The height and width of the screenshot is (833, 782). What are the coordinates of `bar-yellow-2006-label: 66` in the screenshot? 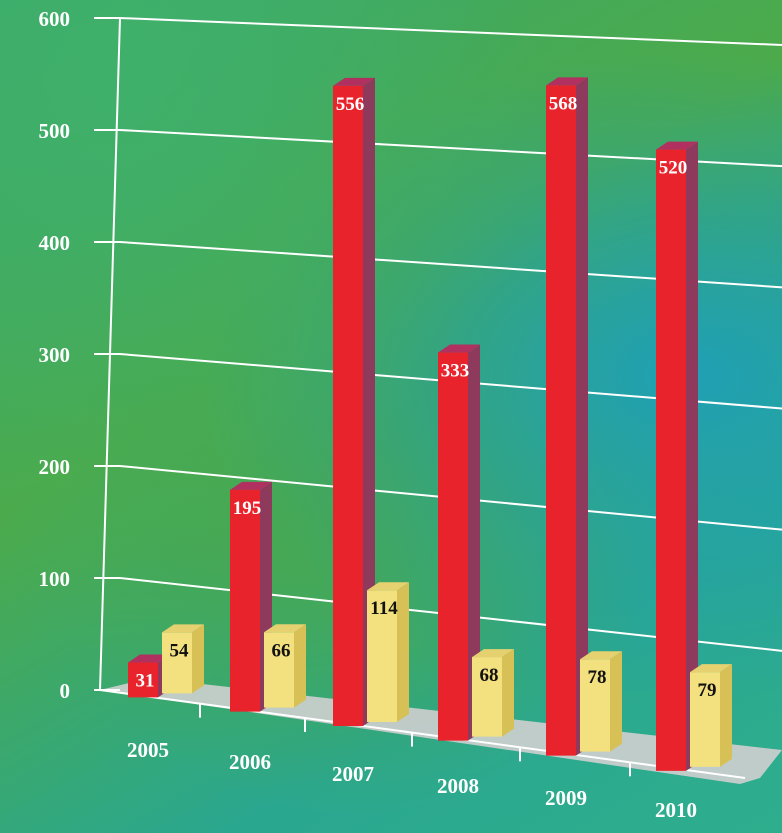 It's located at (281, 650).